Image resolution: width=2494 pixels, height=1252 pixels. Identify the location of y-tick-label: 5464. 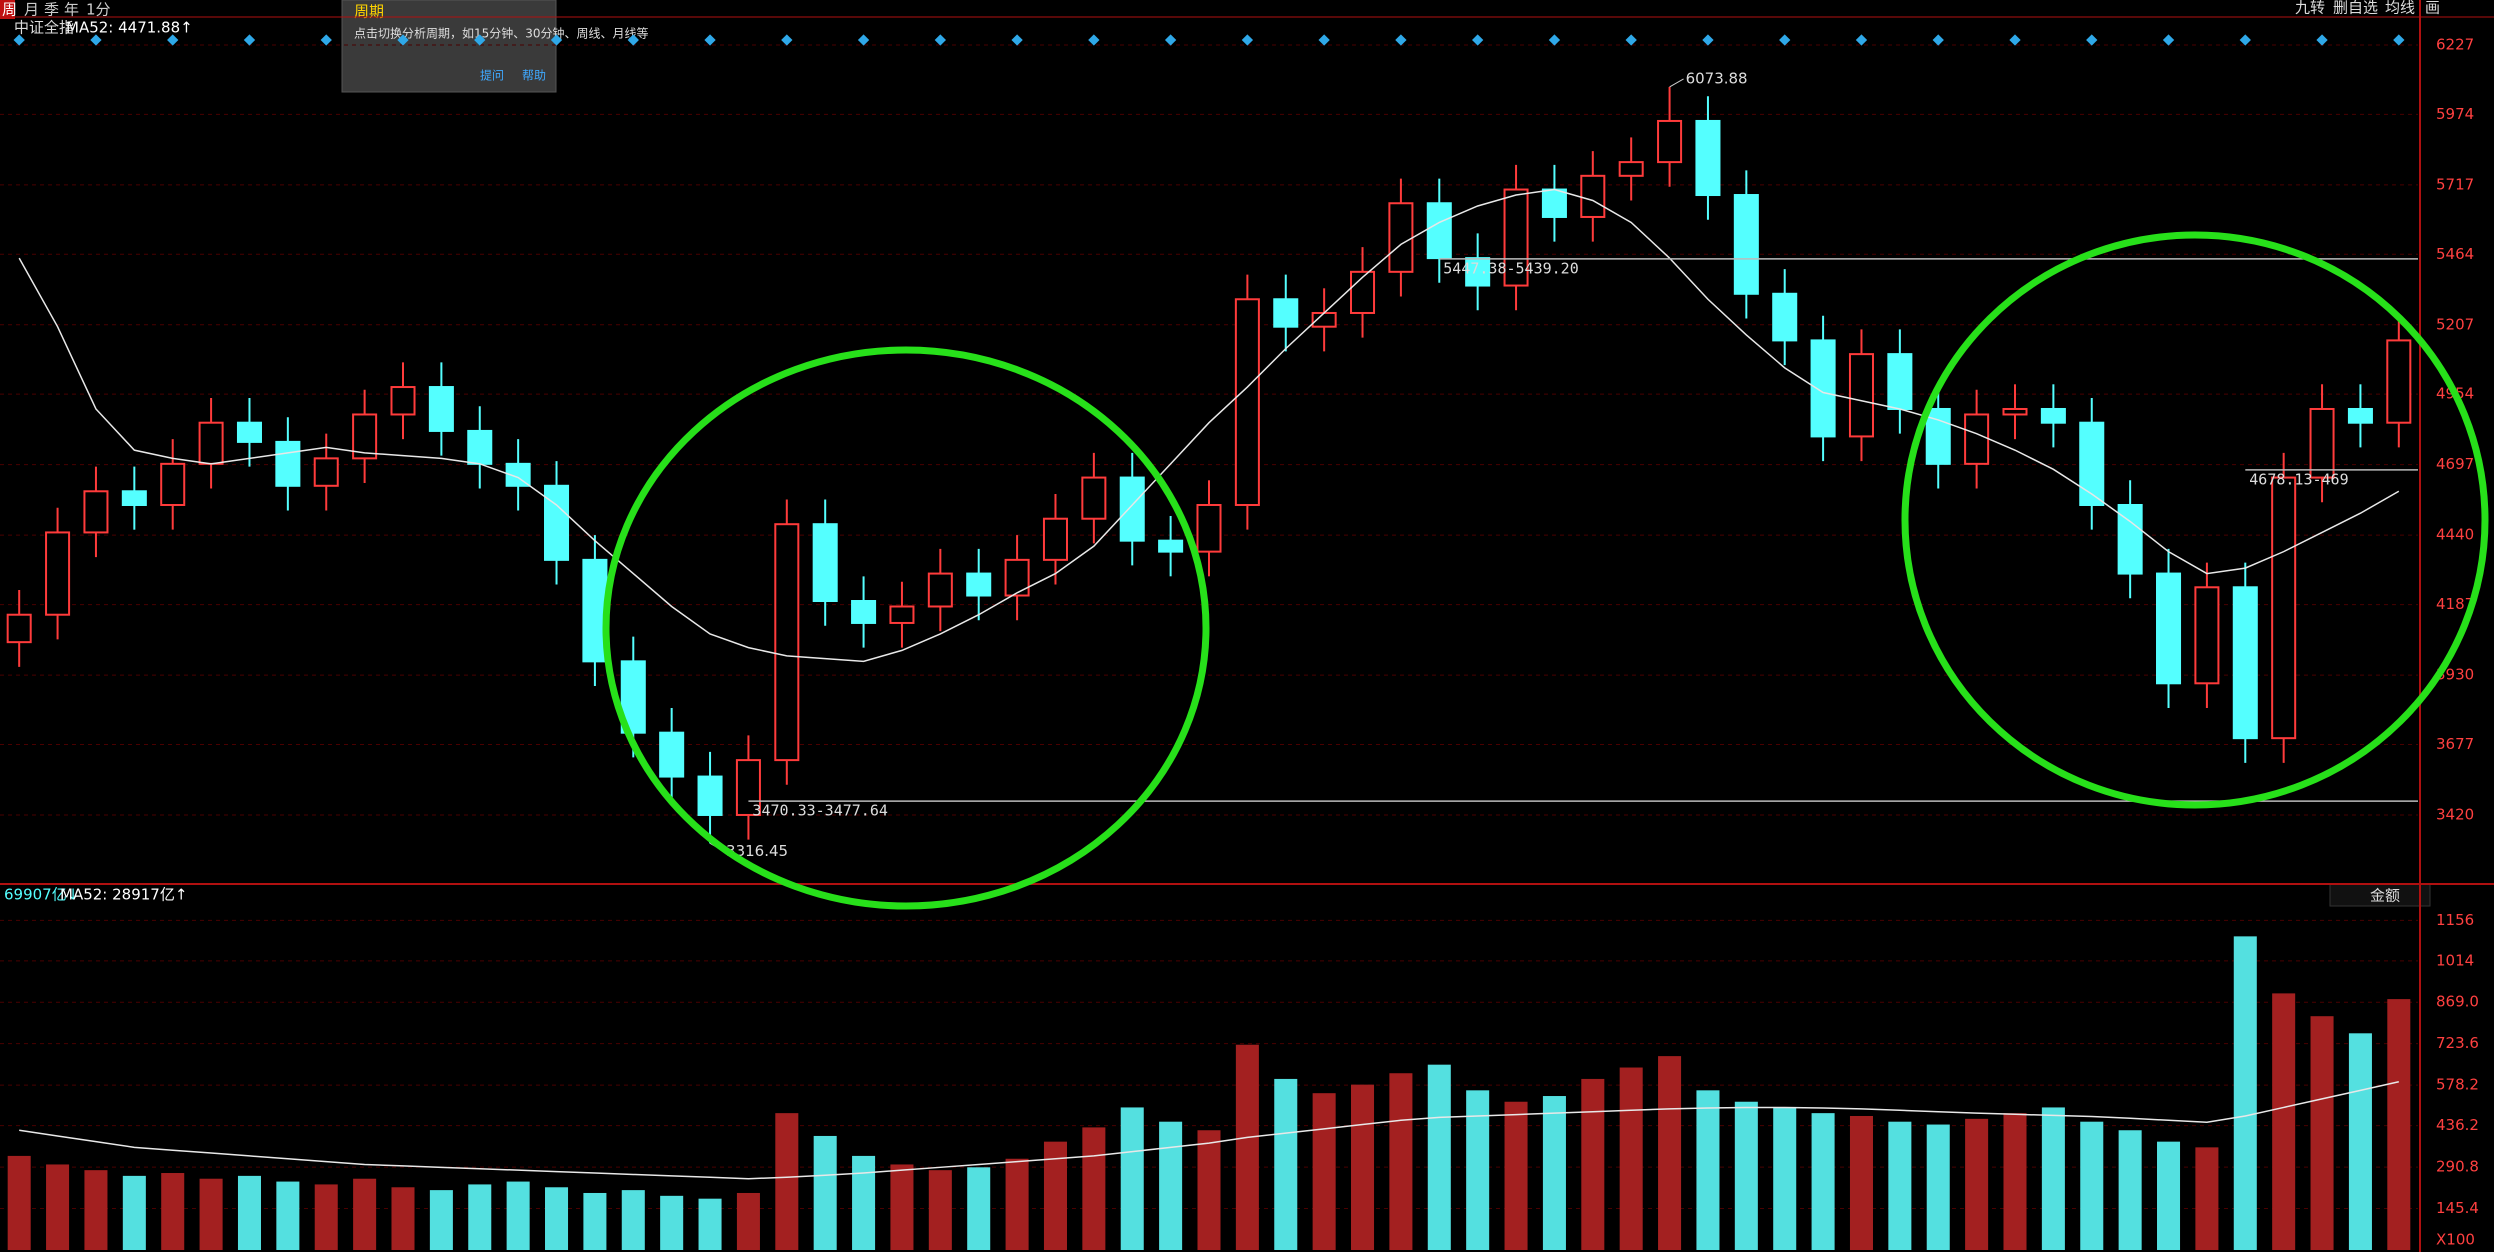
(2455, 254).